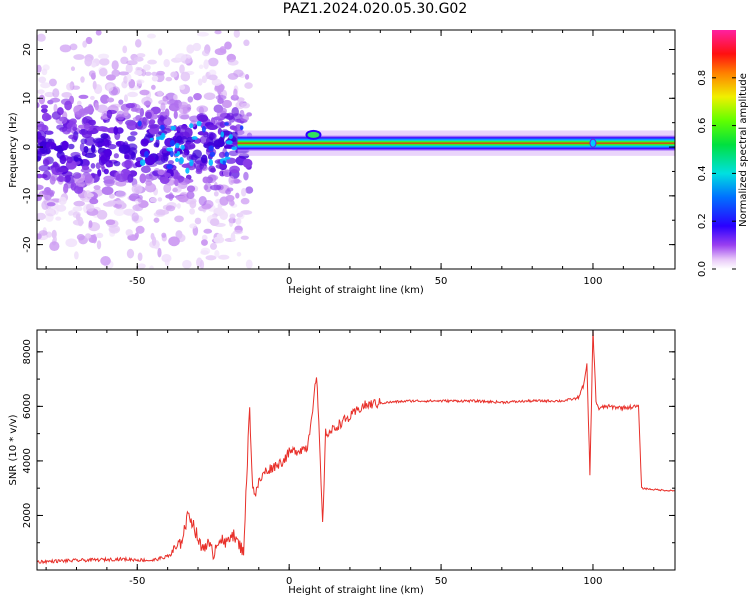 This screenshot has width=750, height=600. I want to click on spectrogram-ytick-label: -20, so click(27, 244).